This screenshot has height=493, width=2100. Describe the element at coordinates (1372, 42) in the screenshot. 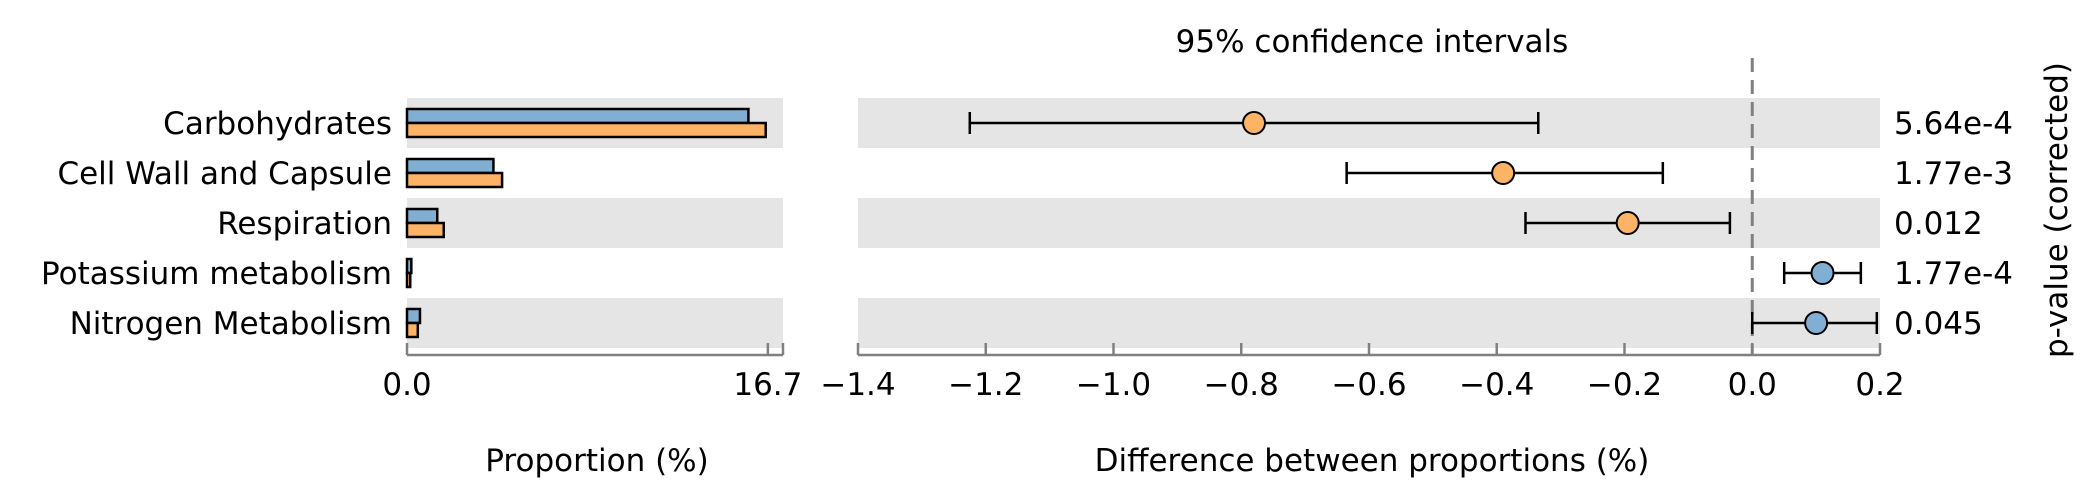

I see `ci-title: 95% confidence intervals` at that location.